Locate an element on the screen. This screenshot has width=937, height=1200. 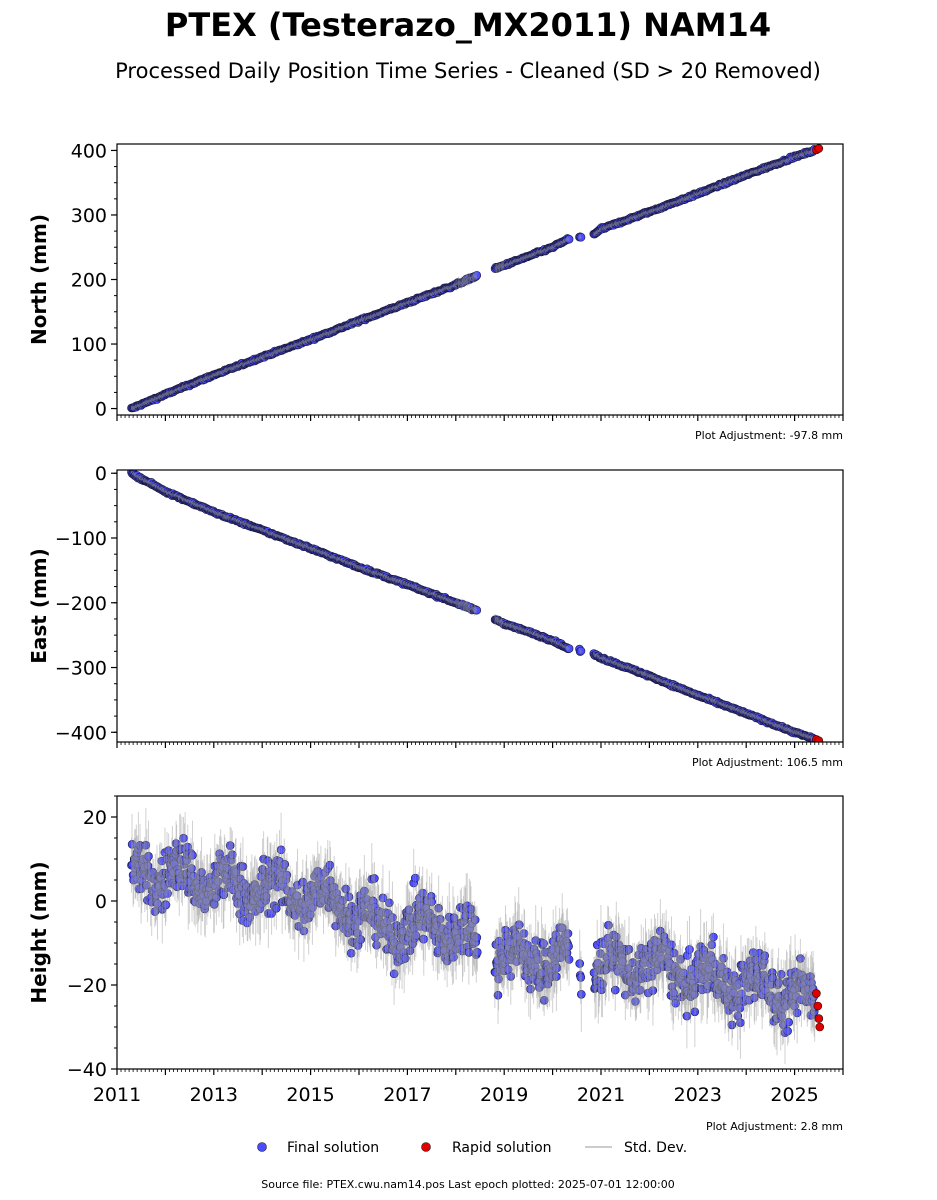
y-tick-label: 200 is located at coordinates (89, 281).